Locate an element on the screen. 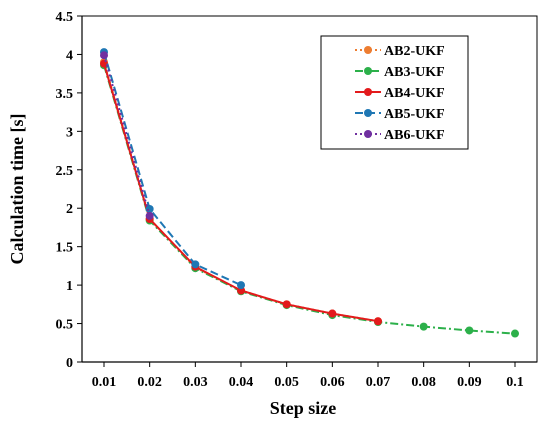 The height and width of the screenshot is (430, 550). y-tick-label: 0 is located at coordinates (69, 363).